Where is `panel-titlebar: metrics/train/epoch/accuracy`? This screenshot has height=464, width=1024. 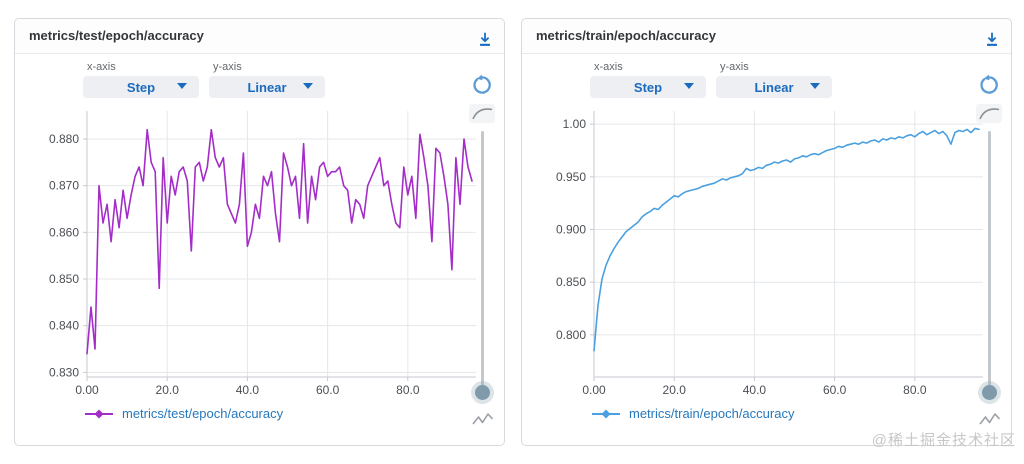 panel-titlebar: metrics/train/epoch/accuracy is located at coordinates (766, 36).